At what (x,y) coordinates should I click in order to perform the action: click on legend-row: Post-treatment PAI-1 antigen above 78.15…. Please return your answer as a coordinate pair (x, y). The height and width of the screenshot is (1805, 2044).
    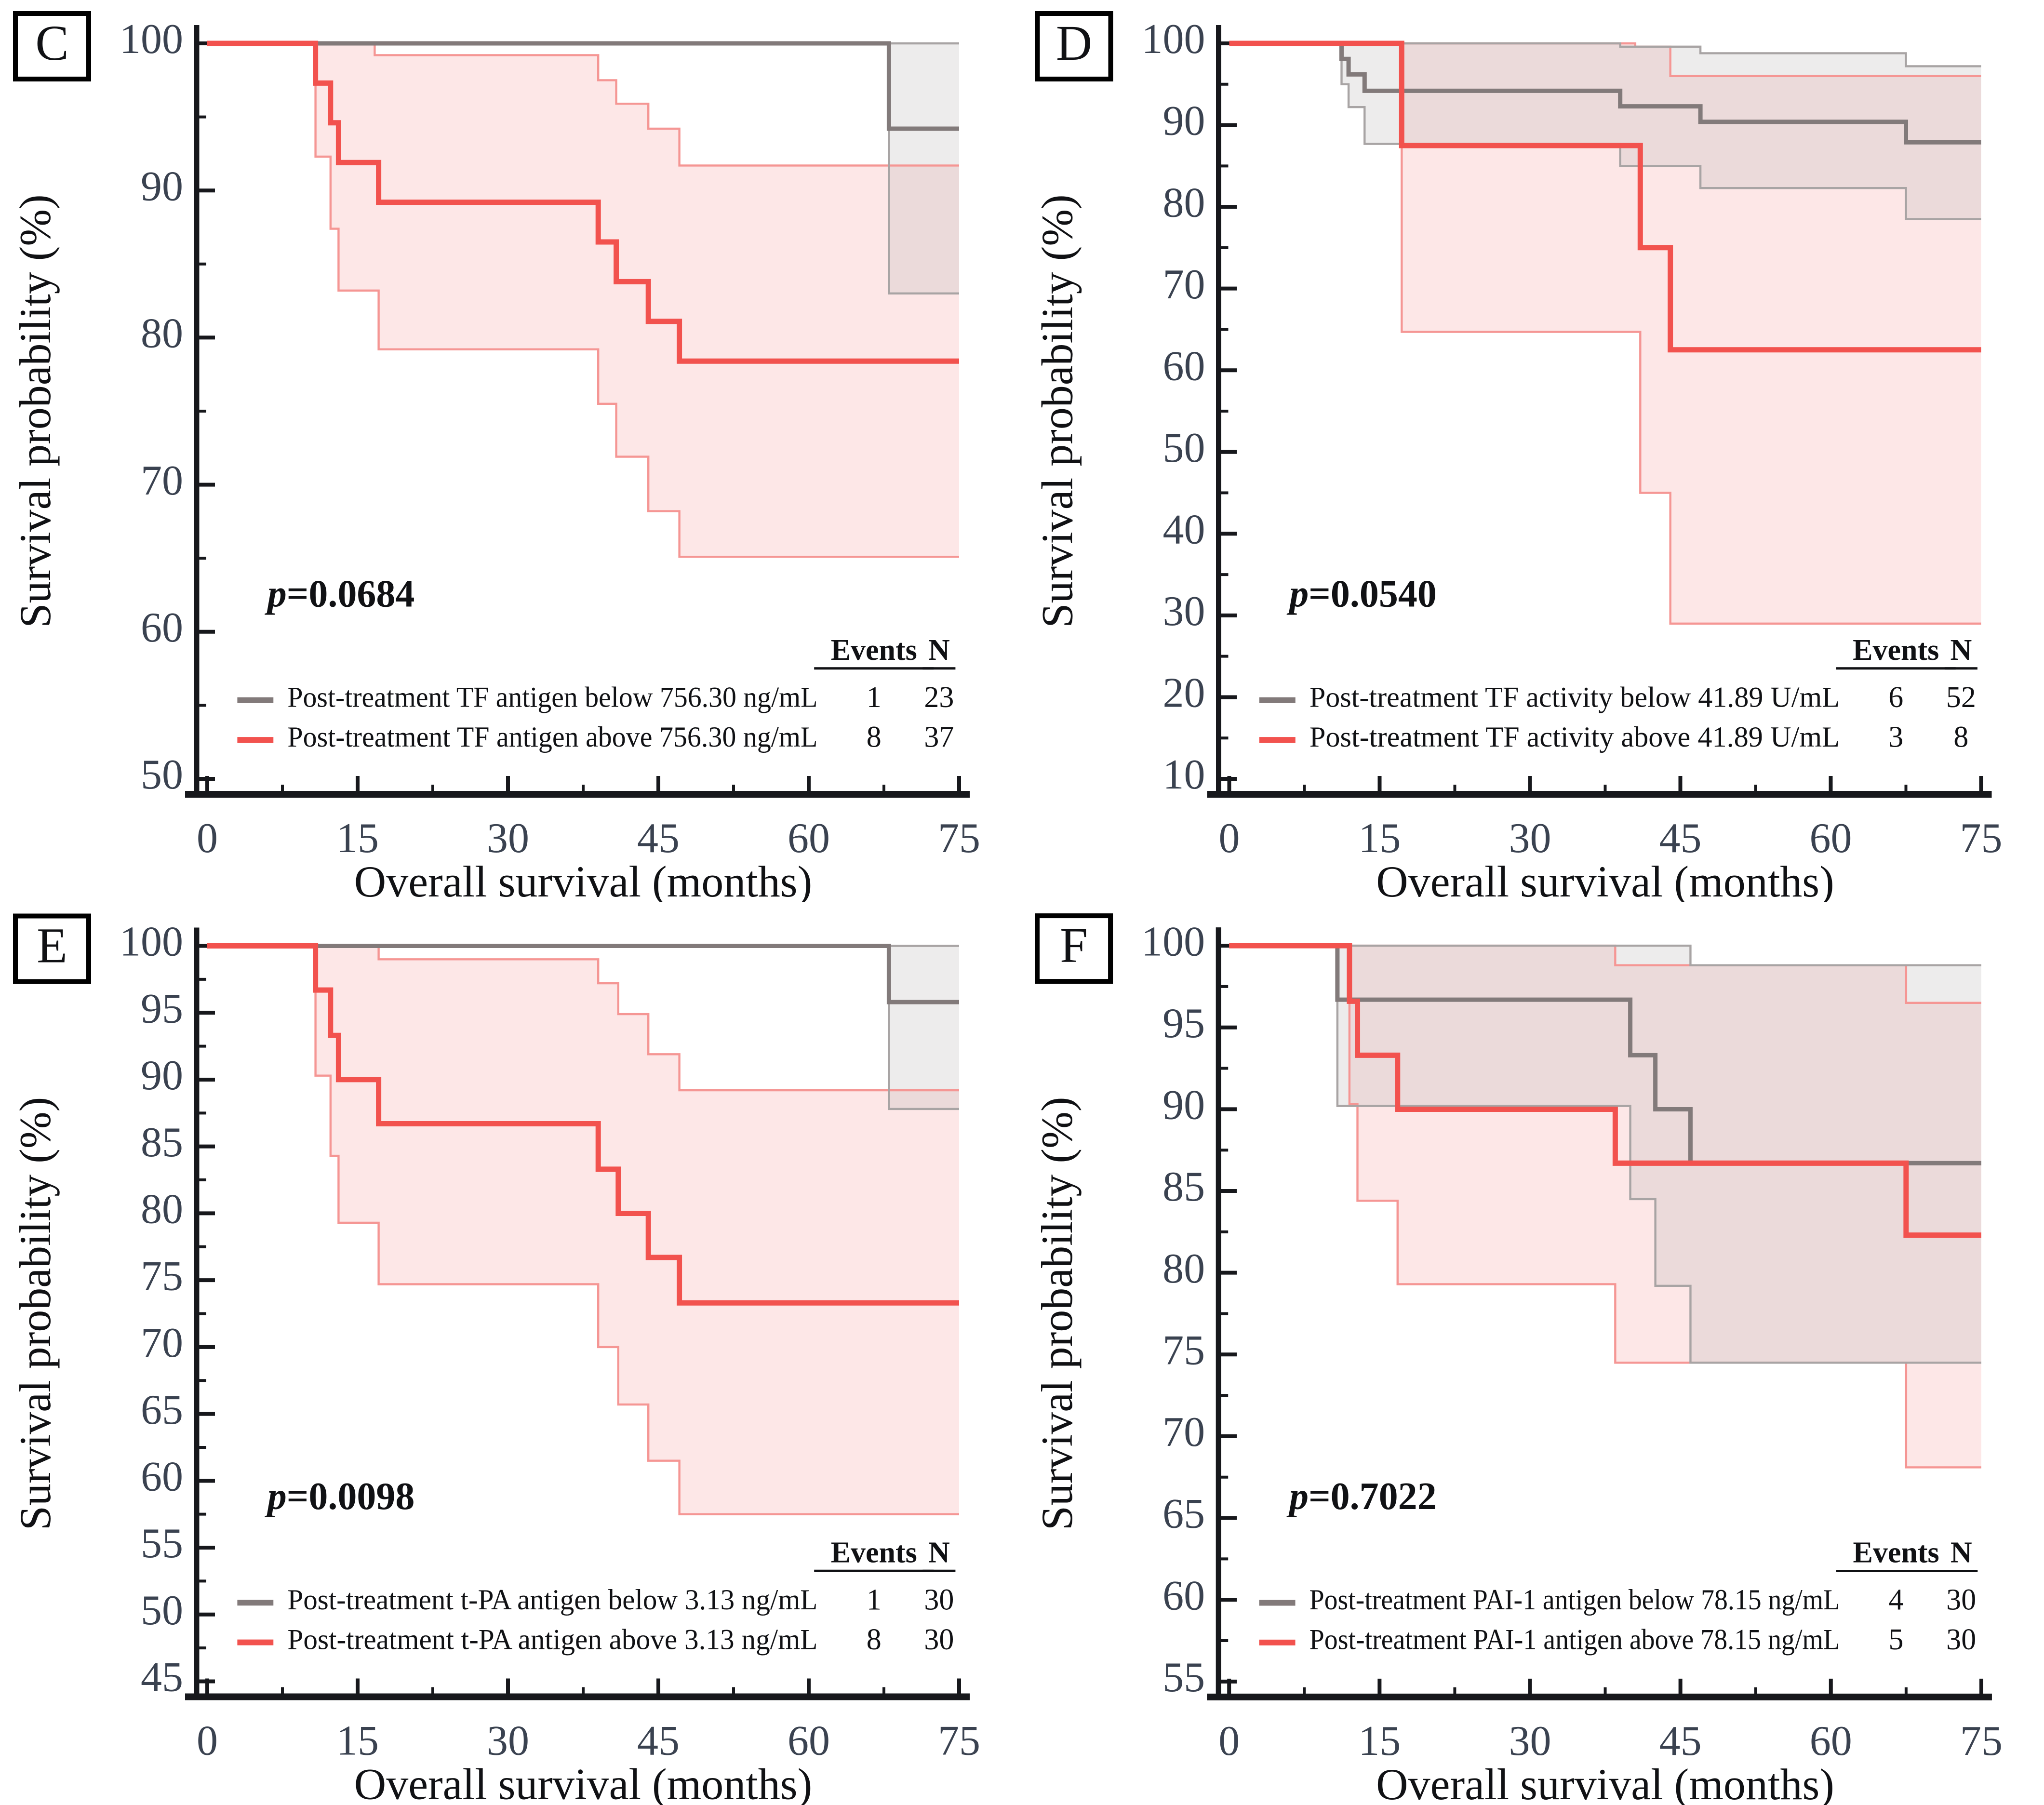
    Looking at the image, I should click on (1618, 1639).